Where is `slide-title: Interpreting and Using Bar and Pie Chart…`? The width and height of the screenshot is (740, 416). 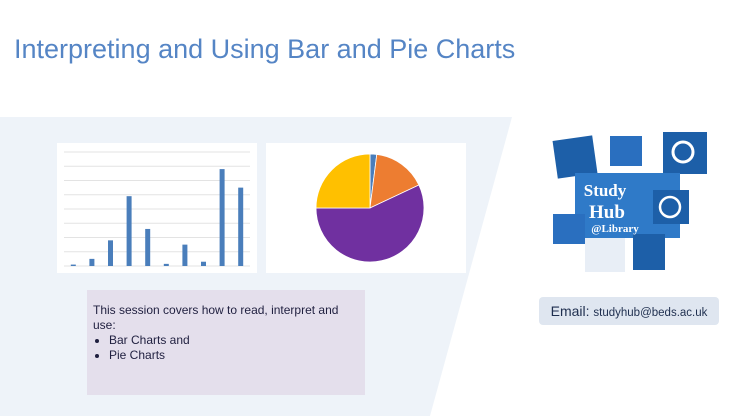
slide-title: Interpreting and Using Bar and Pie Chart… is located at coordinates (265, 49).